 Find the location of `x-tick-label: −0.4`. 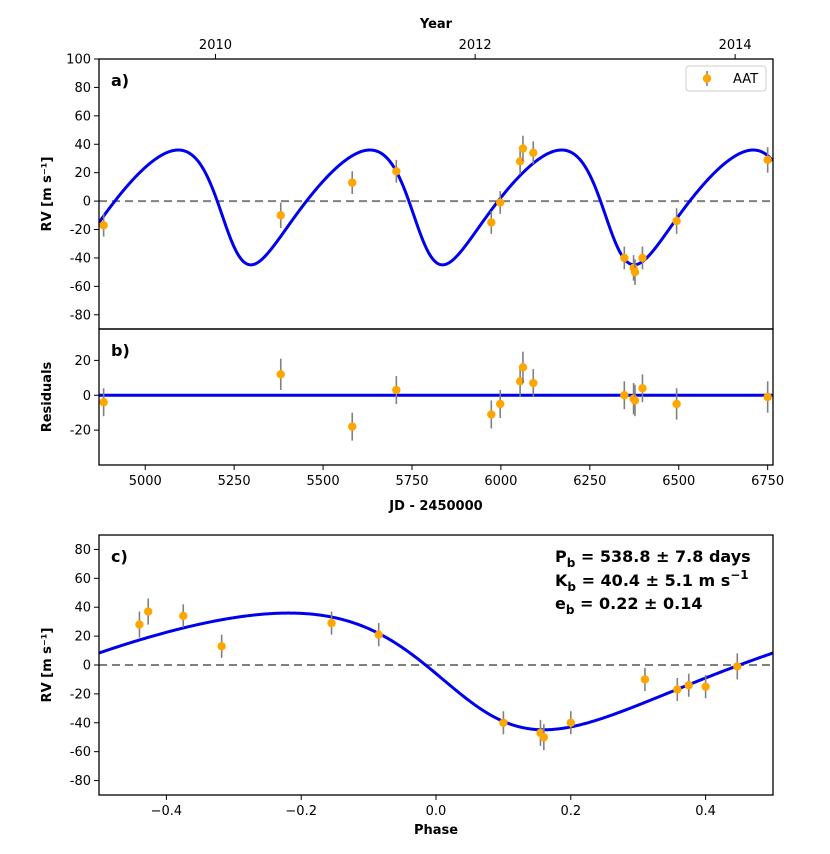

x-tick-label: −0.4 is located at coordinates (167, 811).